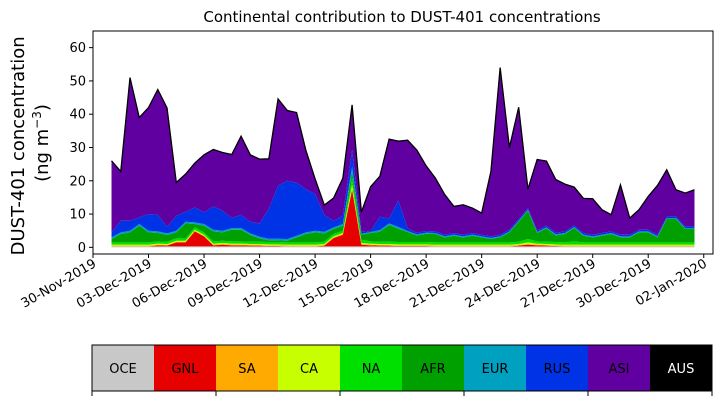 Image resolution: width=721 pixels, height=402 pixels. I want to click on y-axis: 0 10 20 30 40 50 60, so click(81, 148).